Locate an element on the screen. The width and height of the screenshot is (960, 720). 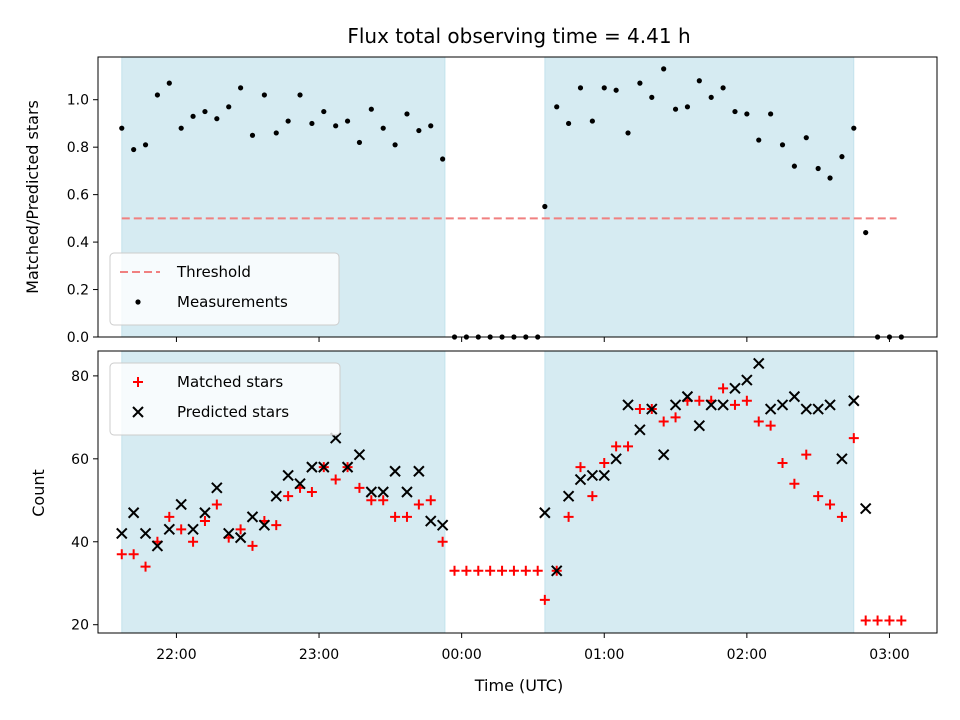
y-tick-label: 0.8 is located at coordinates (78, 148).